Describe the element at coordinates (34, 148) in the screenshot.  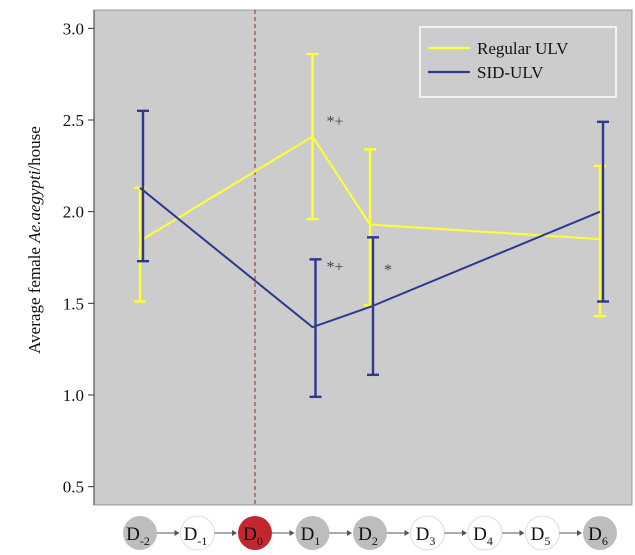
I see `y-axis-label-suffix: /house` at that location.